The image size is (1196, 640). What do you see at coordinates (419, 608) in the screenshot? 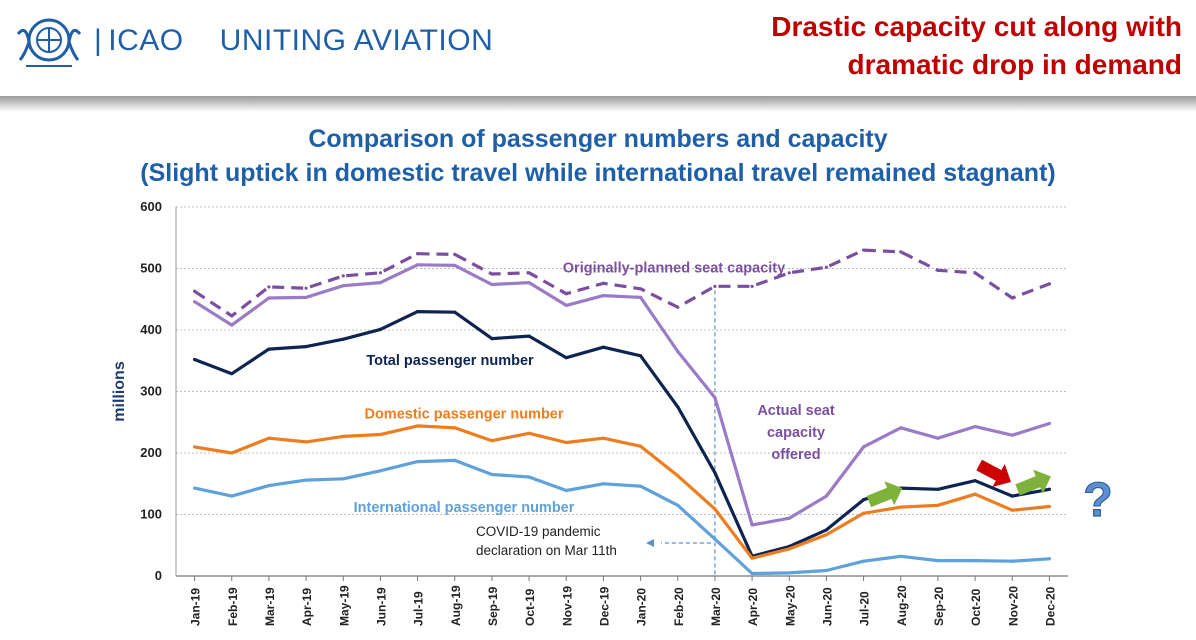
I see `x-tick-label: Jul-19` at bounding box center [419, 608].